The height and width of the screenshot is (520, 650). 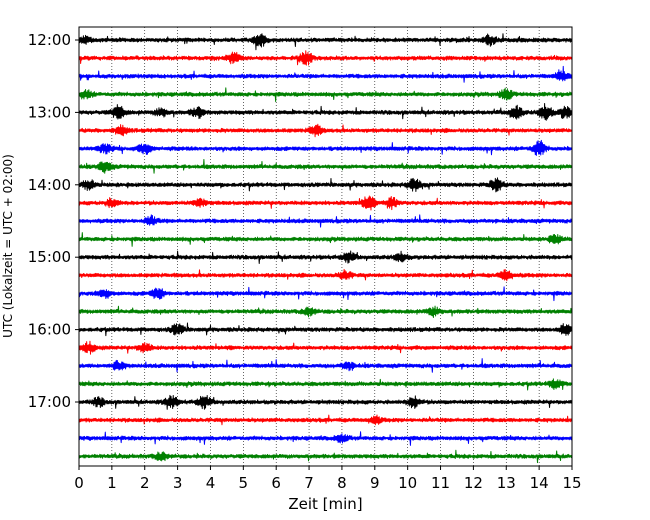 What do you see at coordinates (145, 483) in the screenshot?
I see `x-tick-label: 2` at bounding box center [145, 483].